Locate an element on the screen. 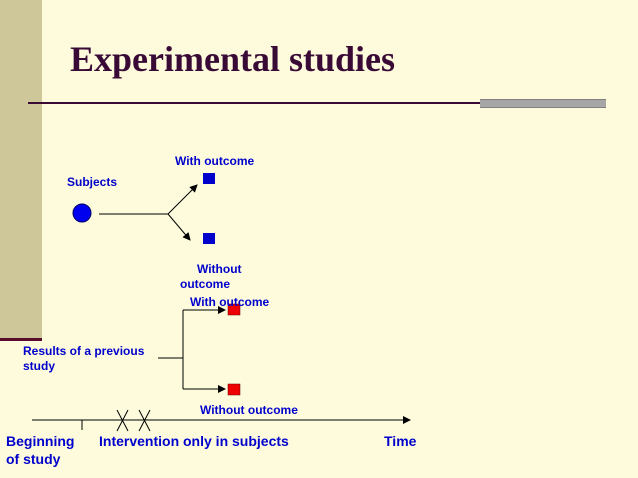  results-label-line2: study is located at coordinates (39, 366).